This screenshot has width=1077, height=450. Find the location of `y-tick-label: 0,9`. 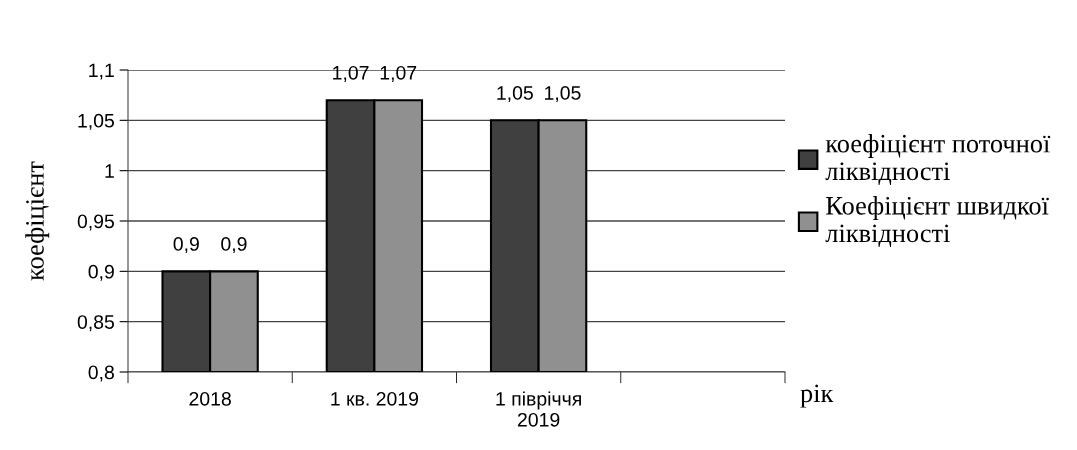

y-tick-label: 0,9 is located at coordinates (101, 272).